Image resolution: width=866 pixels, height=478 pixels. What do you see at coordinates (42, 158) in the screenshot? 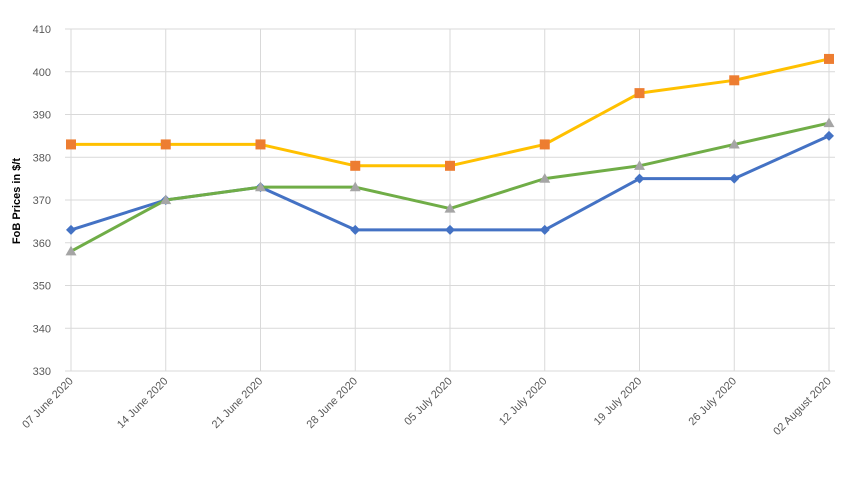
I see `y-tick-label: 380` at bounding box center [42, 158].